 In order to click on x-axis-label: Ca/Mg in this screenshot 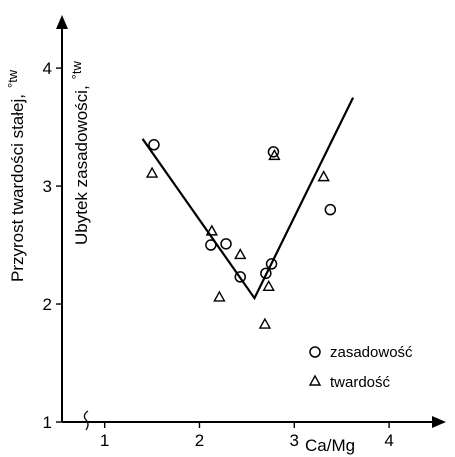, I will do `click(330, 445)`.